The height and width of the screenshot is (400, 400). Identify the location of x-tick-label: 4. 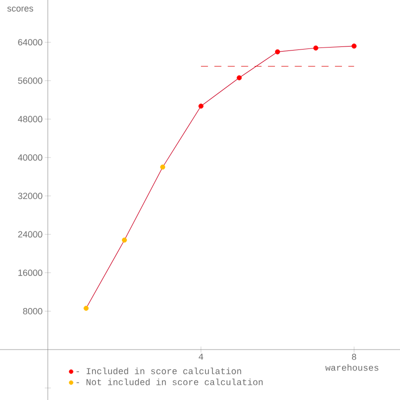
(201, 357).